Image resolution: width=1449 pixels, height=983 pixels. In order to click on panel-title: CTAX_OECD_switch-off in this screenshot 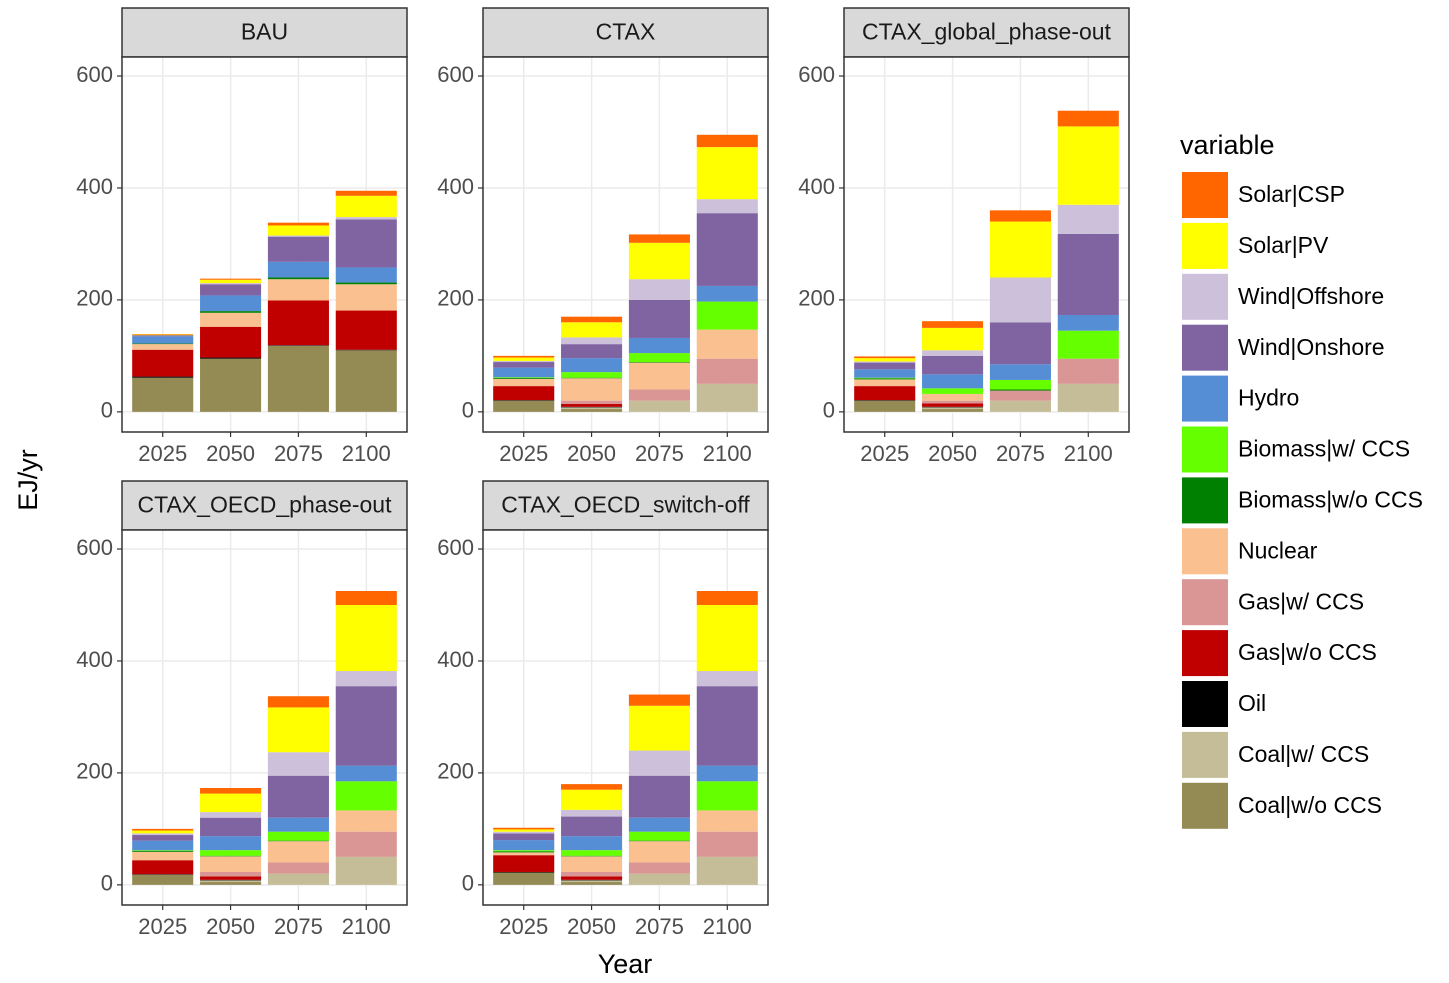, I will do `click(625, 505)`.